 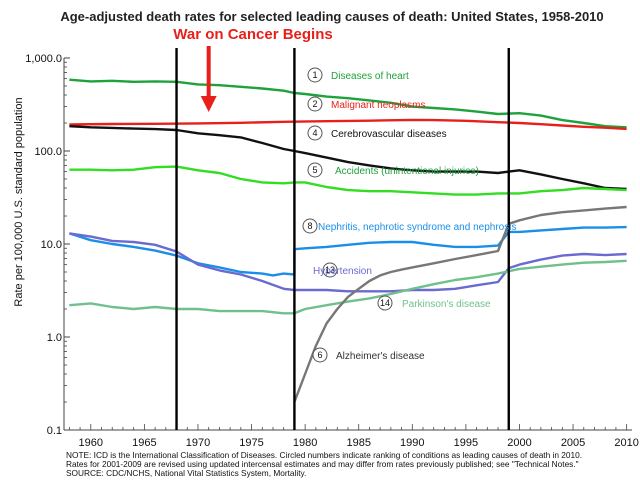 I want to click on x-tick-label: 1970, so click(x=198, y=443).